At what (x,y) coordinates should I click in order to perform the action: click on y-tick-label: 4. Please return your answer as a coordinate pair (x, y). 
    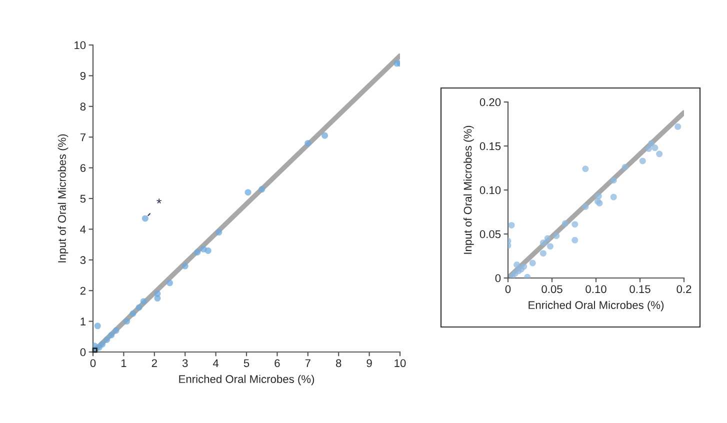
    Looking at the image, I should click on (83, 230).